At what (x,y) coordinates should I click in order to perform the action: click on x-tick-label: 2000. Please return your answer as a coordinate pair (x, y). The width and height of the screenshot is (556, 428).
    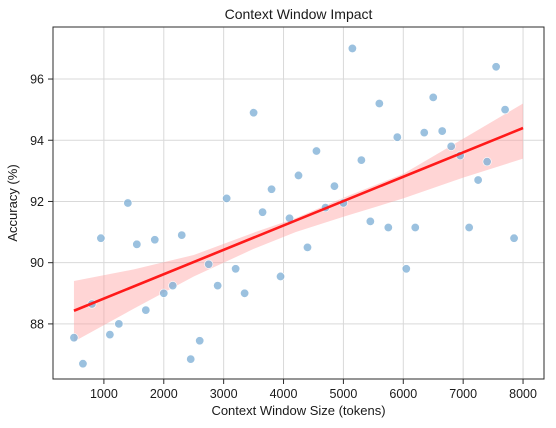
    Looking at the image, I should click on (164, 394).